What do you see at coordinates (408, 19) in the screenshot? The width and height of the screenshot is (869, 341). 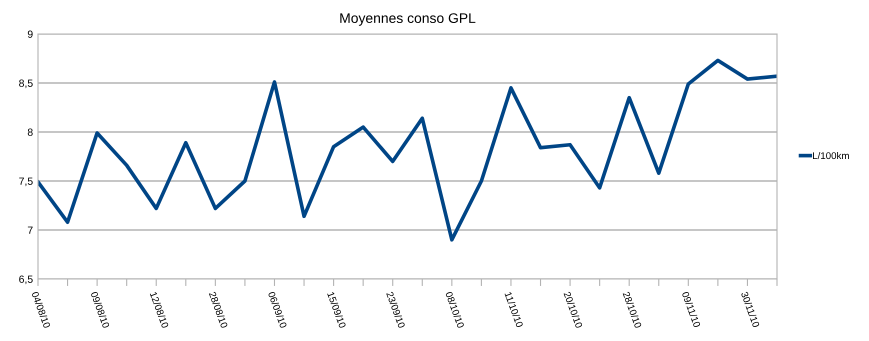 I see `chart-title: Moyennes conso GPL` at bounding box center [408, 19].